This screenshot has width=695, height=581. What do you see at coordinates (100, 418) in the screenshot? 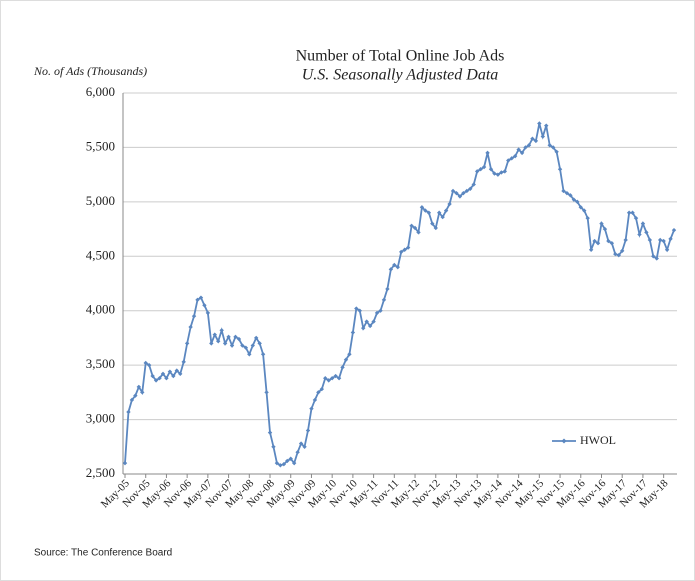
I see `y-tick-label: 3,000` at bounding box center [100, 418].